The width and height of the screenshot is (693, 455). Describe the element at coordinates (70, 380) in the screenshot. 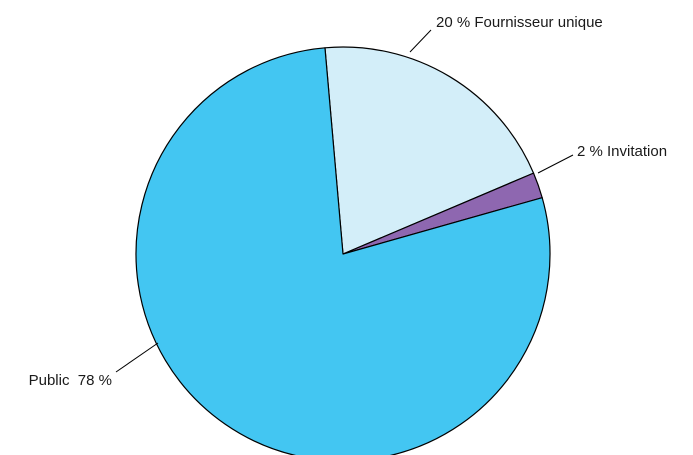

I see `slice-label-public: Public 78 %` at that location.